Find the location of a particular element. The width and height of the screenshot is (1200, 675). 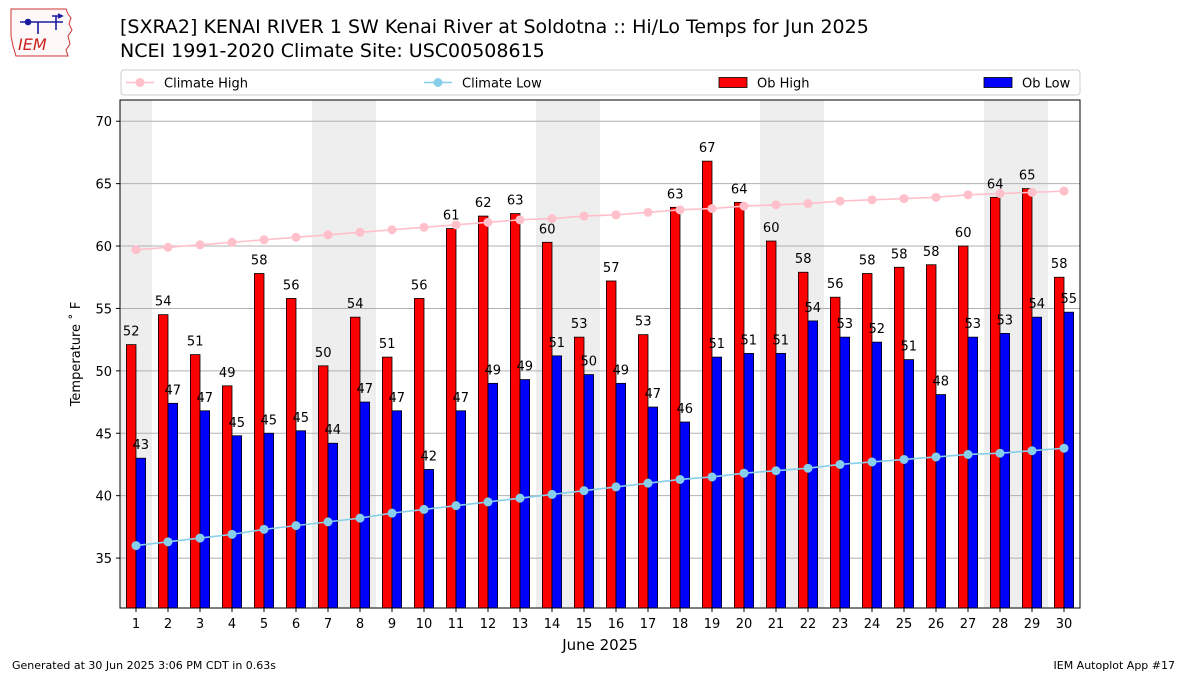

ob-high-label: 62 is located at coordinates (483, 203).